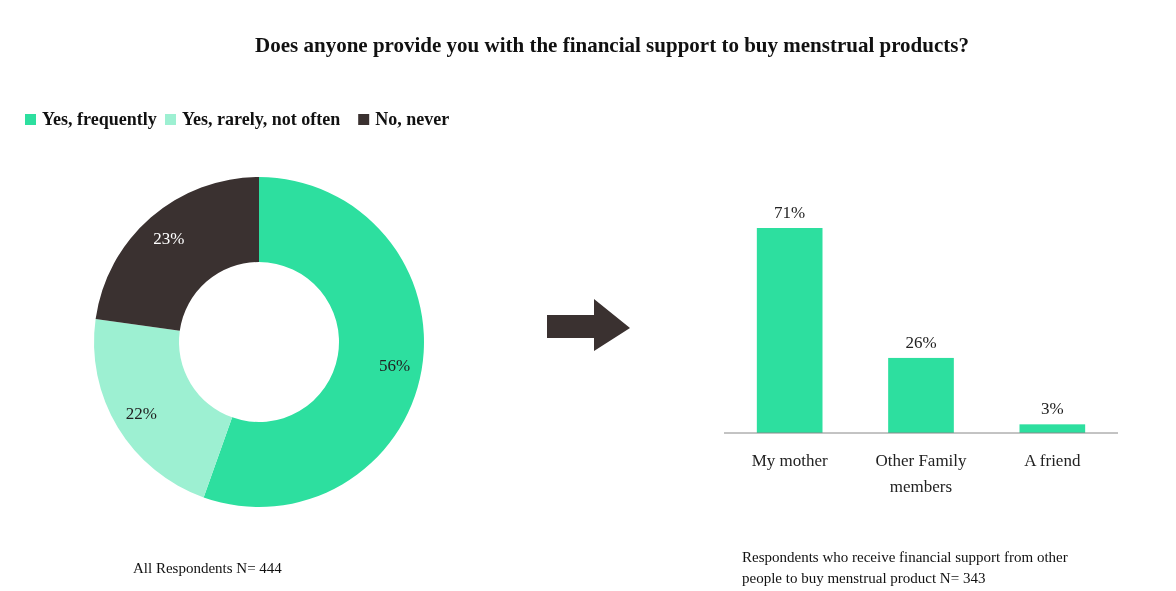 The height and width of the screenshot is (591, 1176). I want to click on text: Does anyone provide you with the financial support to buy menstrual products?, so click(612, 45).